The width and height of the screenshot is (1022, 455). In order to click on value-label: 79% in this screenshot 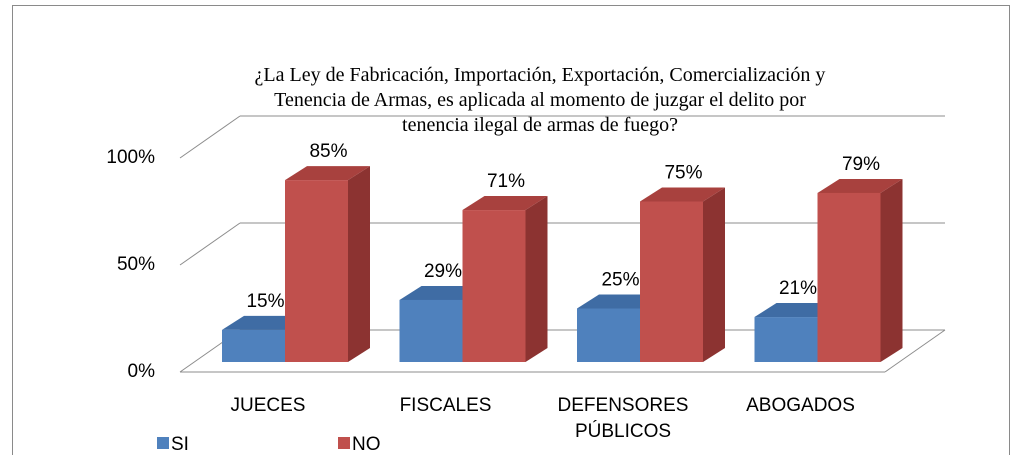, I will do `click(861, 164)`.